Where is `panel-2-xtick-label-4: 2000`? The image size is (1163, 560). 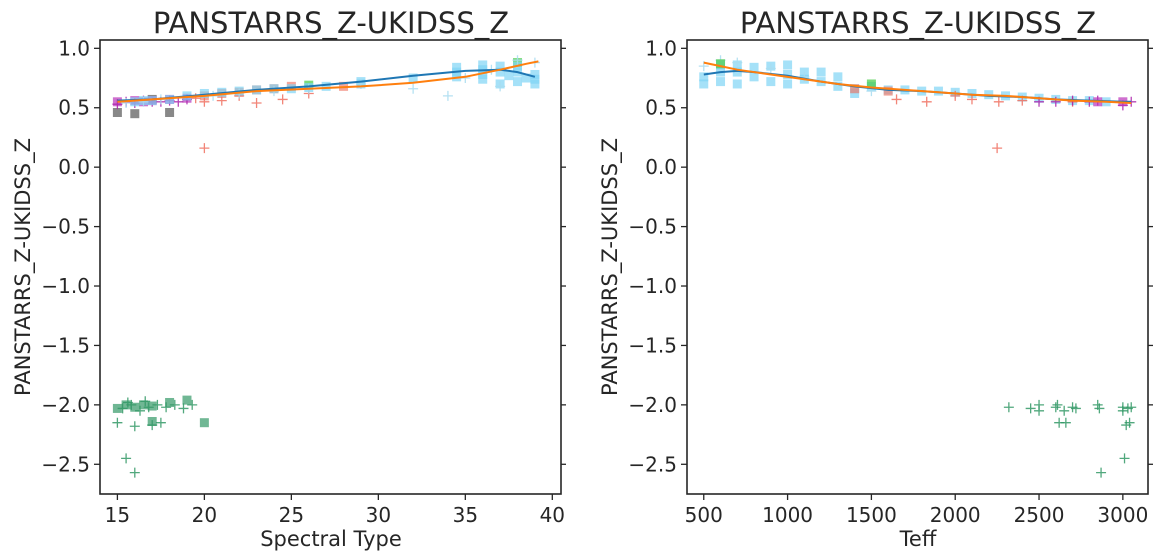
panel-2-xtick-label-4: 2000 is located at coordinates (955, 515).